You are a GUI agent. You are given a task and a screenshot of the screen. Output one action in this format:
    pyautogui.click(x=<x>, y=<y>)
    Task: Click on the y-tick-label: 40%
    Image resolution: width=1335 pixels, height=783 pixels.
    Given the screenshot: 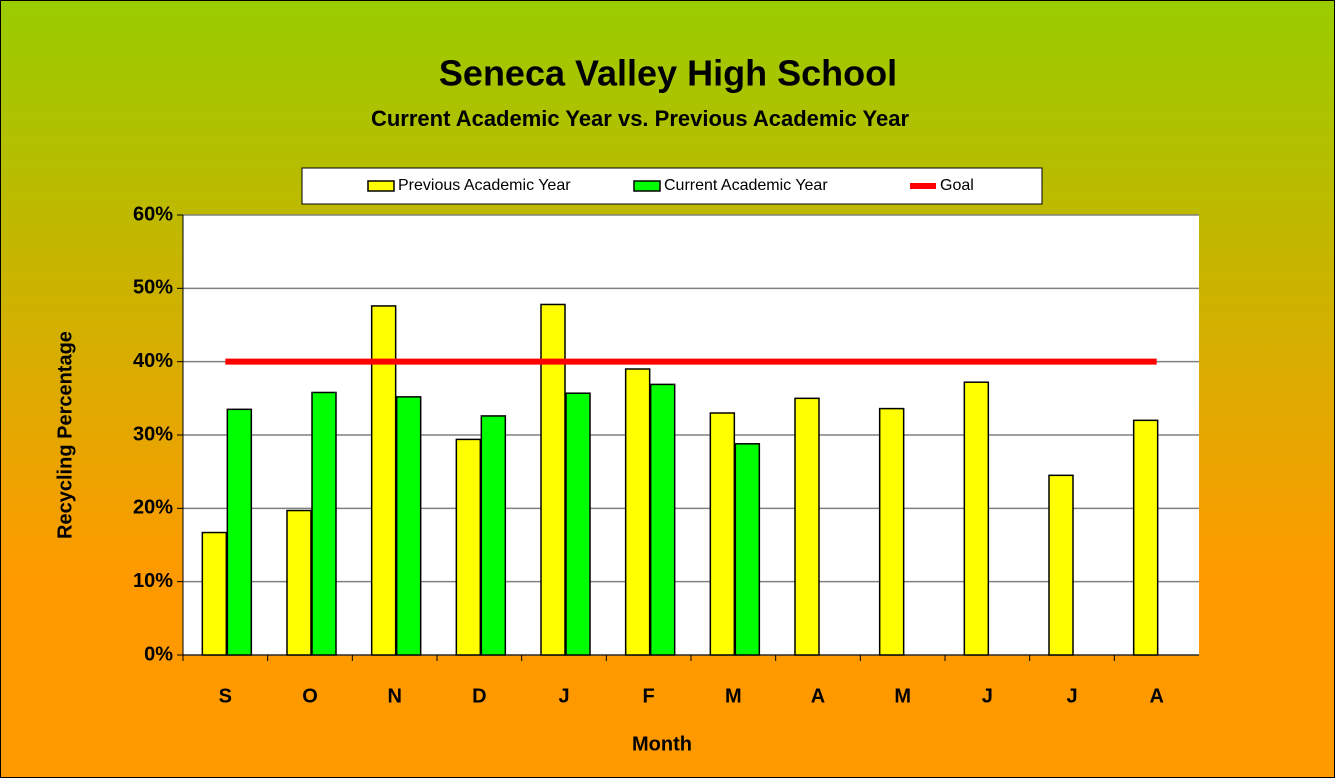 What is the action you would take?
    pyautogui.click(x=153, y=361)
    